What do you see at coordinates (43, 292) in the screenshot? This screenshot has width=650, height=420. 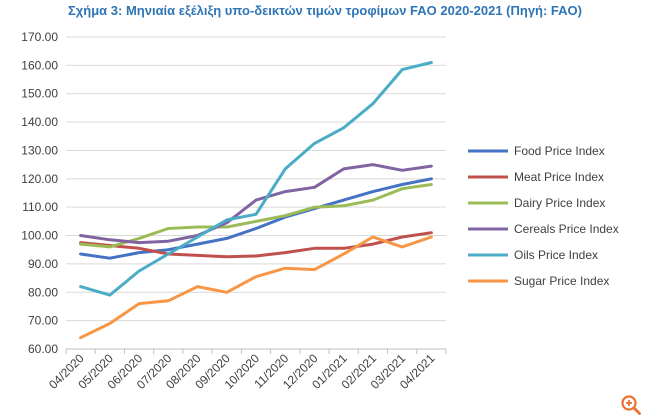 I see `y-tick-label: 80.00` at bounding box center [43, 292].